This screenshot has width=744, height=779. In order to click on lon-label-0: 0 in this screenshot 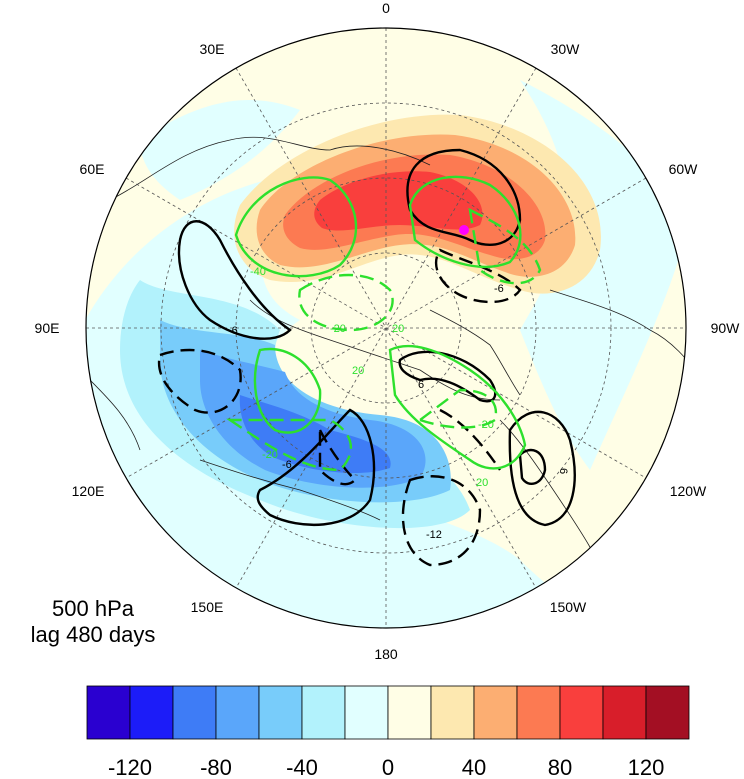, I will do `click(386, 8)`.